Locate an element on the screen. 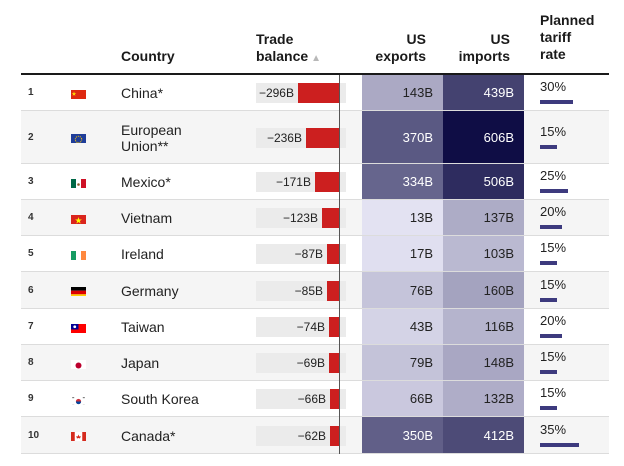 This screenshot has height=466, width=624. imports-cell: 132B is located at coordinates (483, 398).